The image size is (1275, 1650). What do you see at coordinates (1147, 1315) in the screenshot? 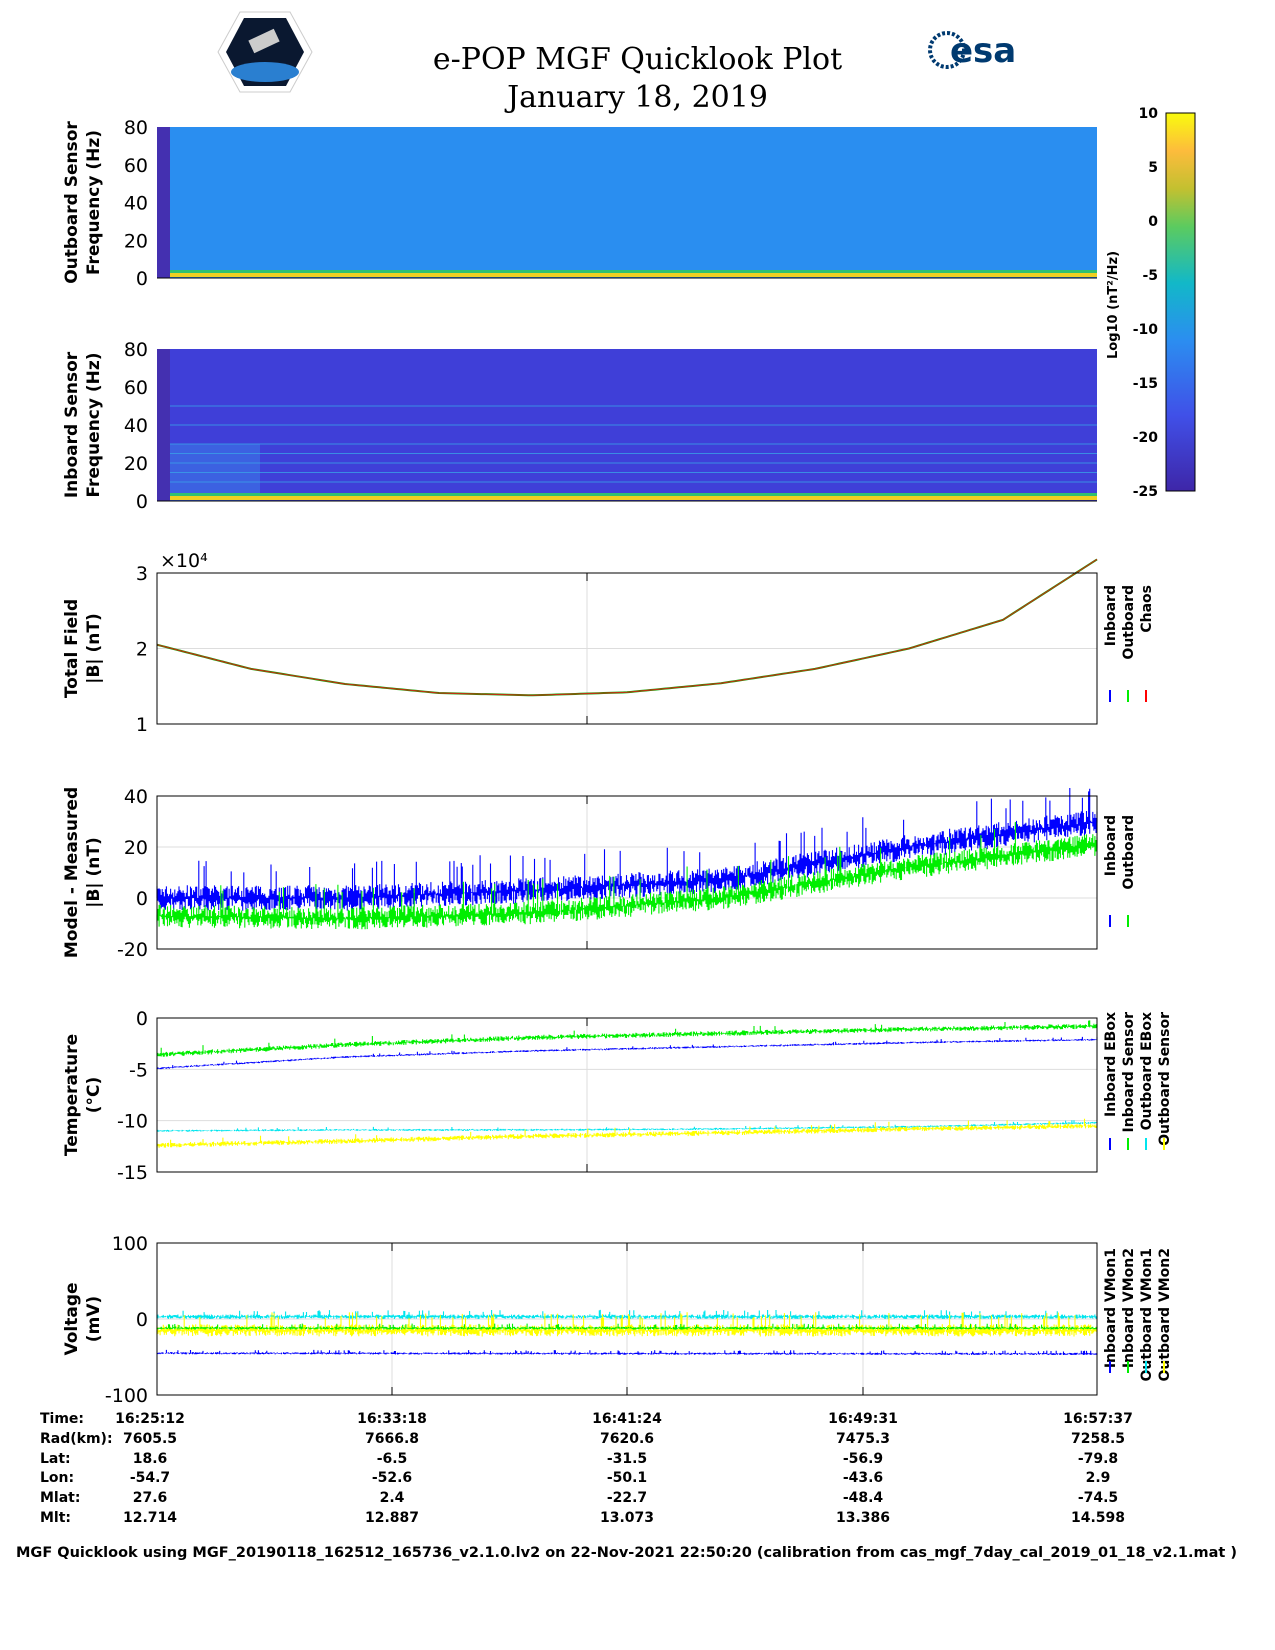
I see `legend-label: Outboard VMon1` at bounding box center [1147, 1315].